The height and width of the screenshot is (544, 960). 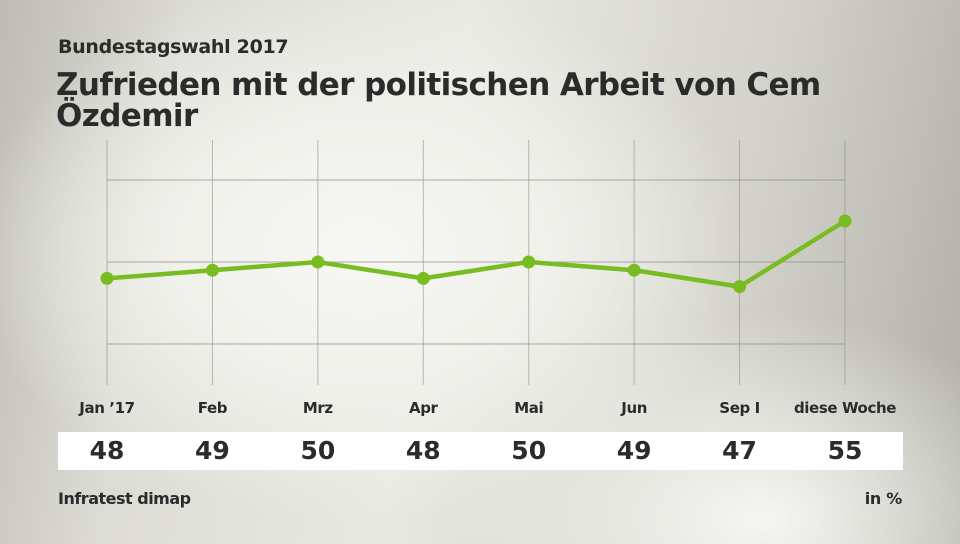 What do you see at coordinates (317, 408) in the screenshot?
I see `x-tick-label: Mrz` at bounding box center [317, 408].